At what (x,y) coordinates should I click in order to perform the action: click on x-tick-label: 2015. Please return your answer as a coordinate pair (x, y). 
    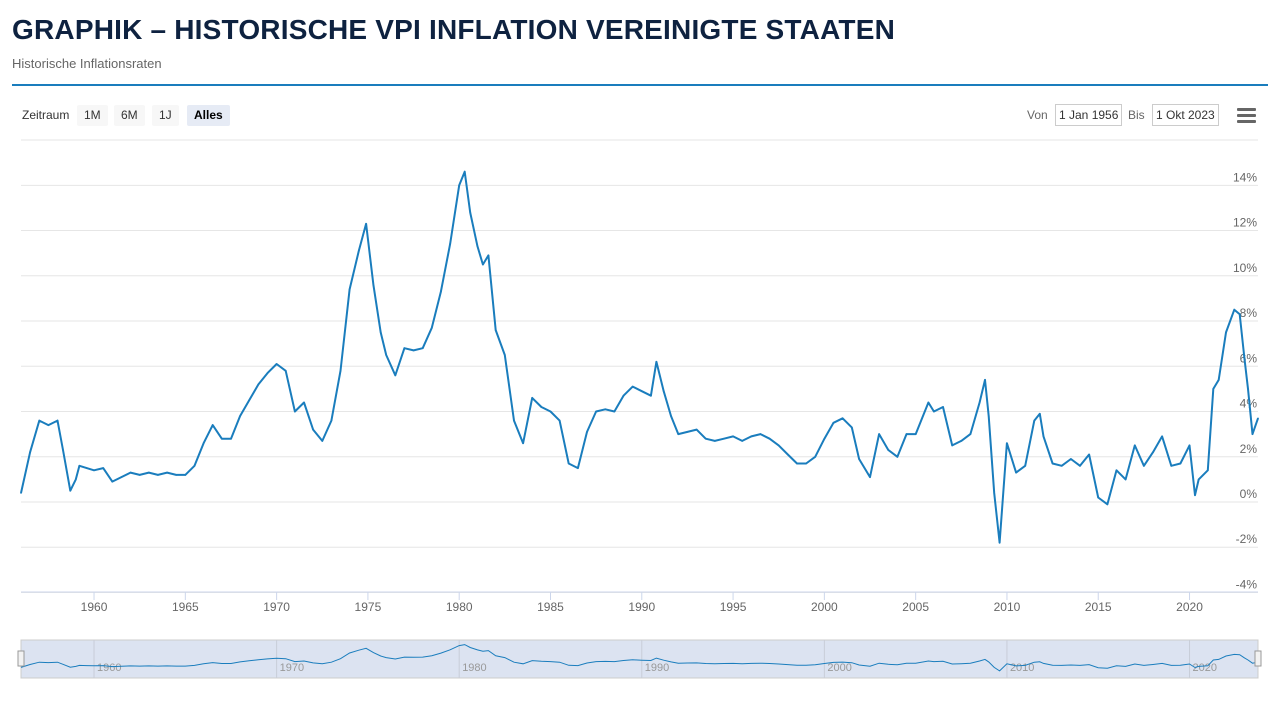
    Looking at the image, I should click on (1098, 607).